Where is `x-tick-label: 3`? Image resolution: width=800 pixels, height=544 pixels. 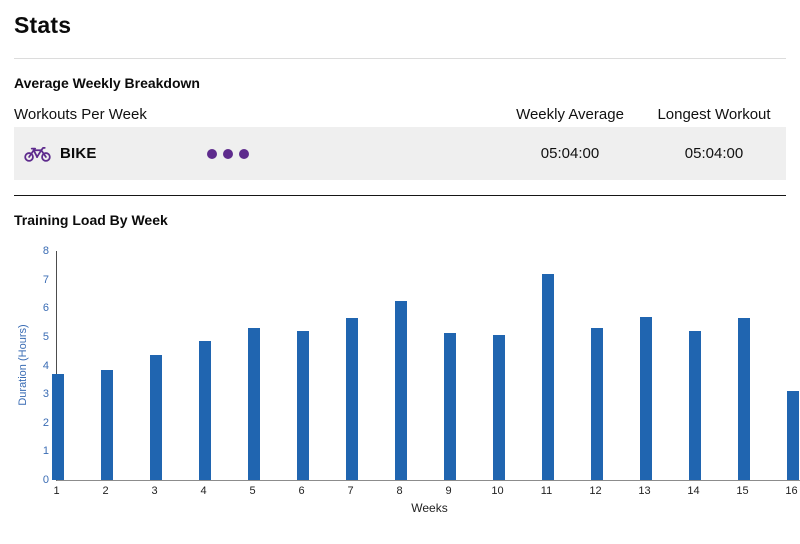
x-tick-label: 3 is located at coordinates (155, 491).